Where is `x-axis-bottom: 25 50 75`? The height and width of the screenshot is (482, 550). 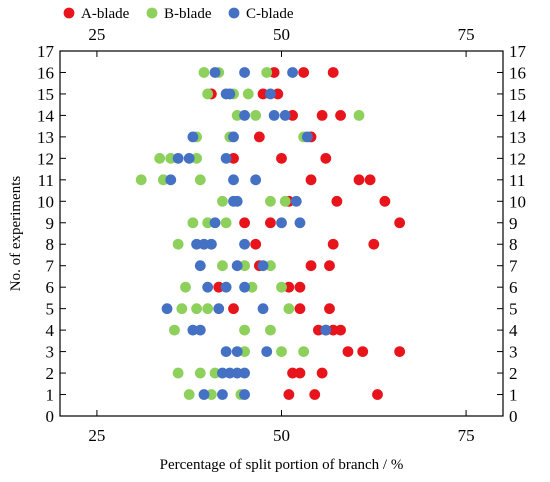
x-axis-bottom: 25 50 75 is located at coordinates (281, 427).